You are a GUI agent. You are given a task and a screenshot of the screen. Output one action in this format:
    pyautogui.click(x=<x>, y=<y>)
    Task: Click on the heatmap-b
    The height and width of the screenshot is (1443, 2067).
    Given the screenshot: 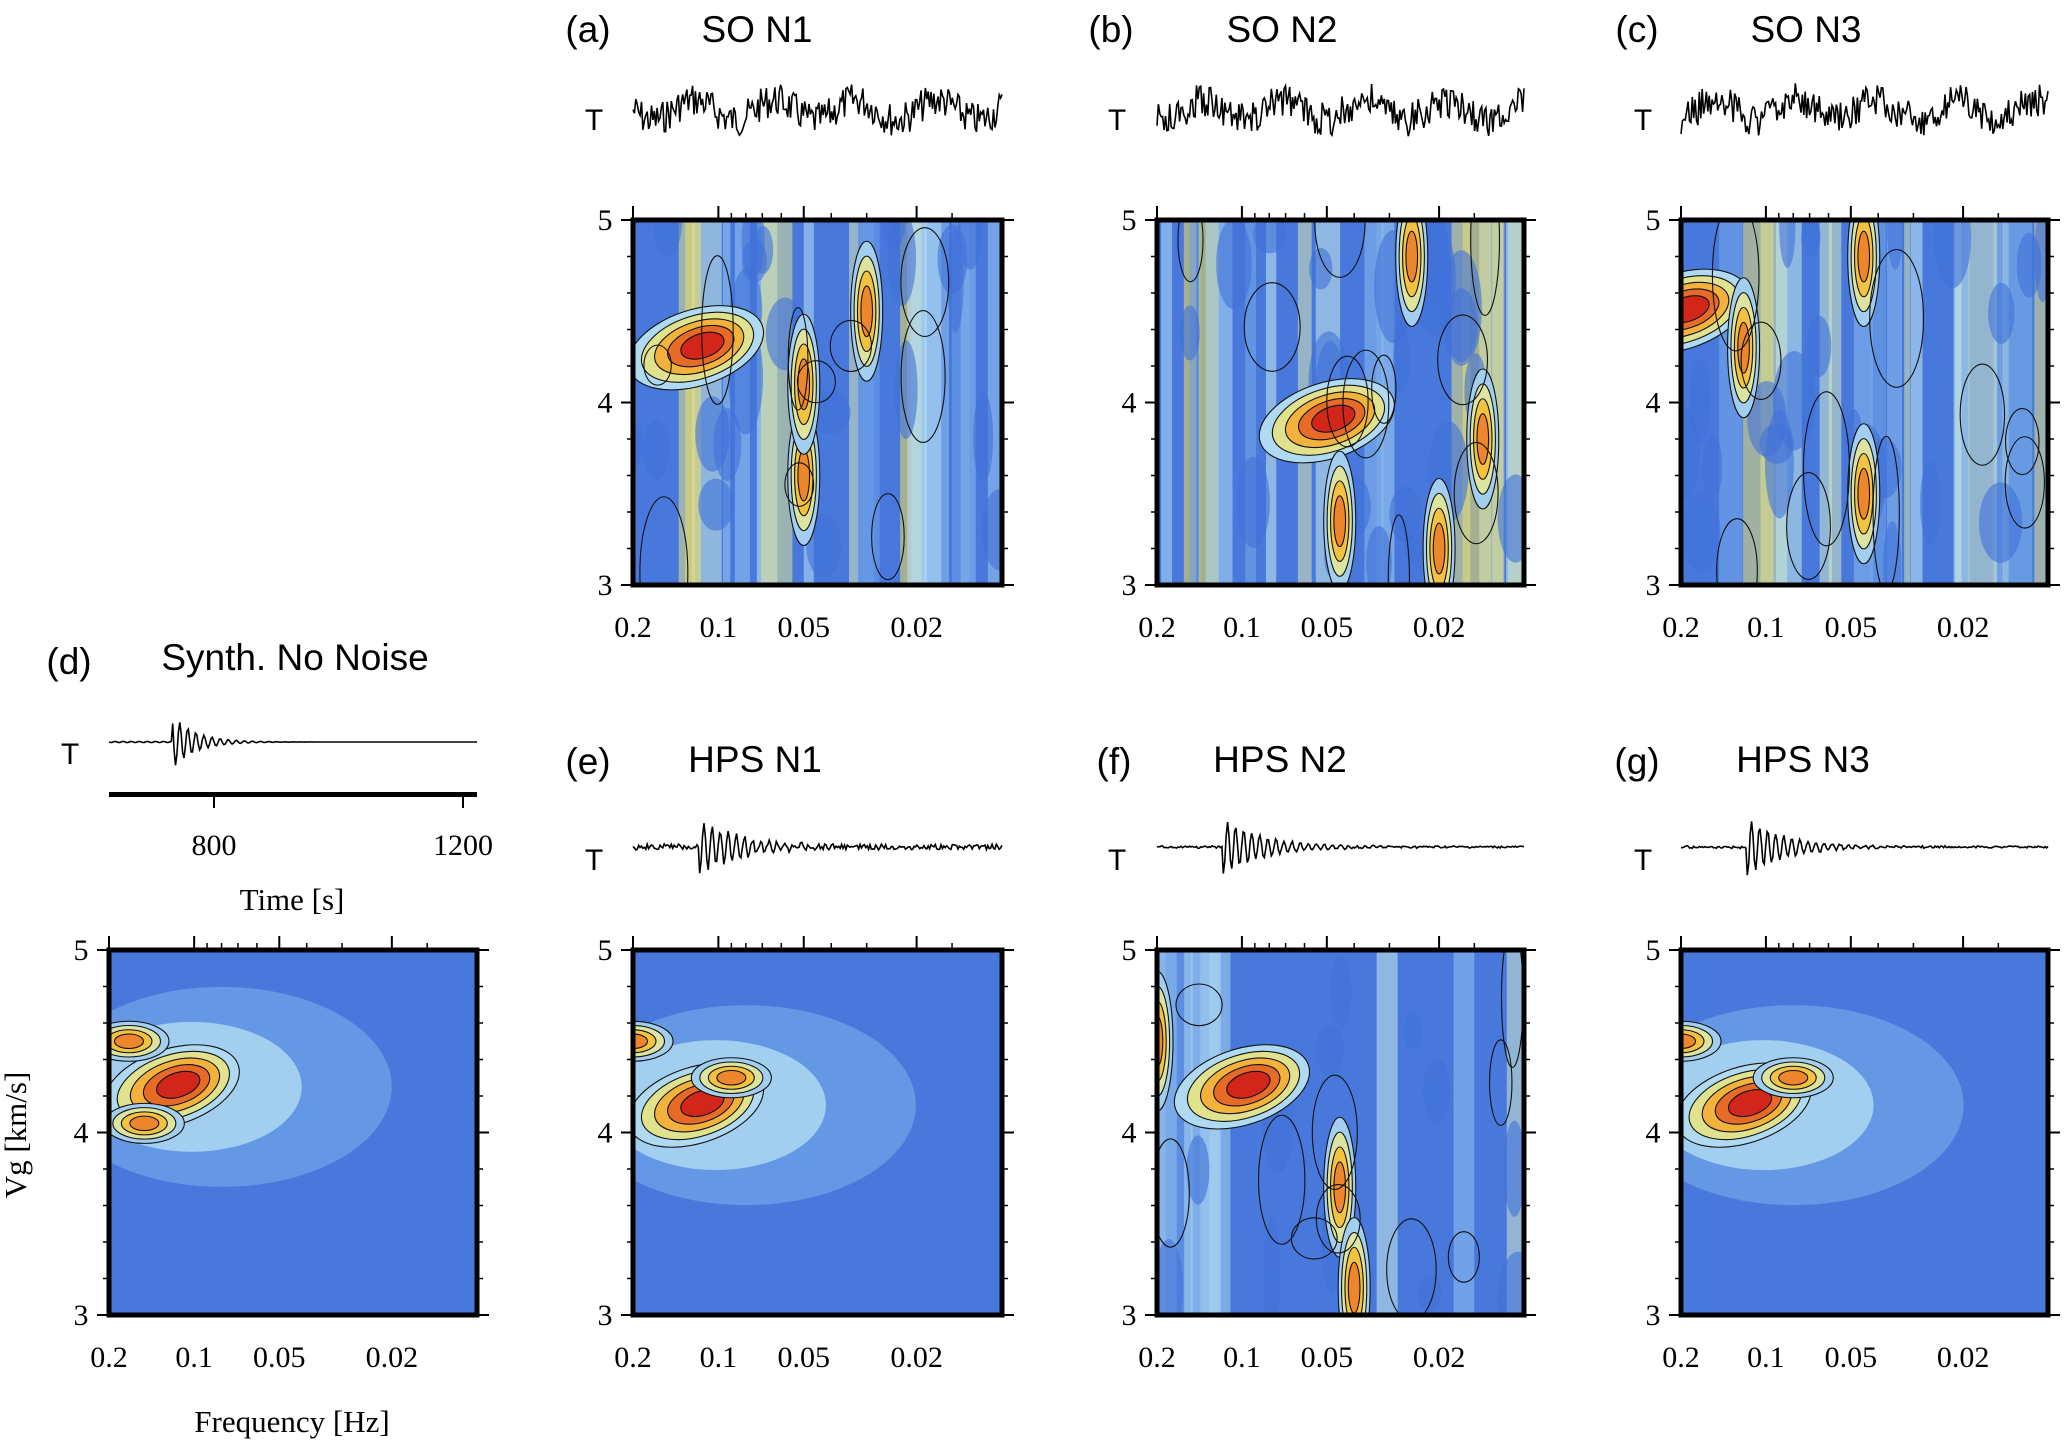 What is the action you would take?
    pyautogui.click(x=1340, y=402)
    